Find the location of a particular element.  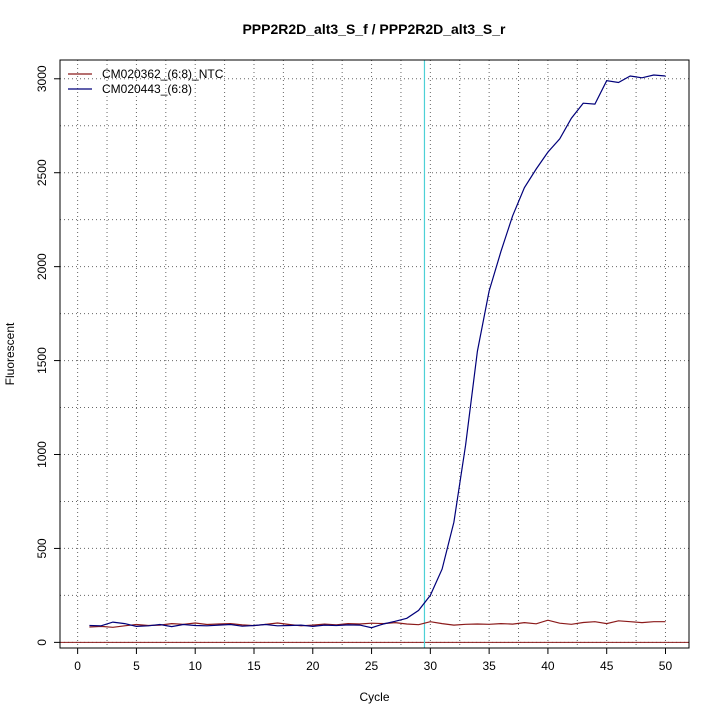

x-axis: 0 5 10 15 20 25 30 35 40 45 50 is located at coordinates (373, 660).